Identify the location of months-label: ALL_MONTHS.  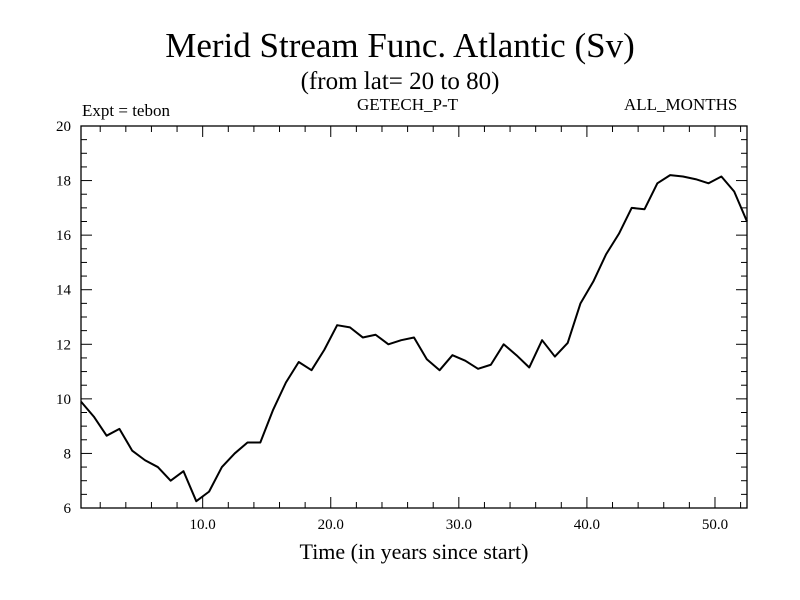
(681, 104).